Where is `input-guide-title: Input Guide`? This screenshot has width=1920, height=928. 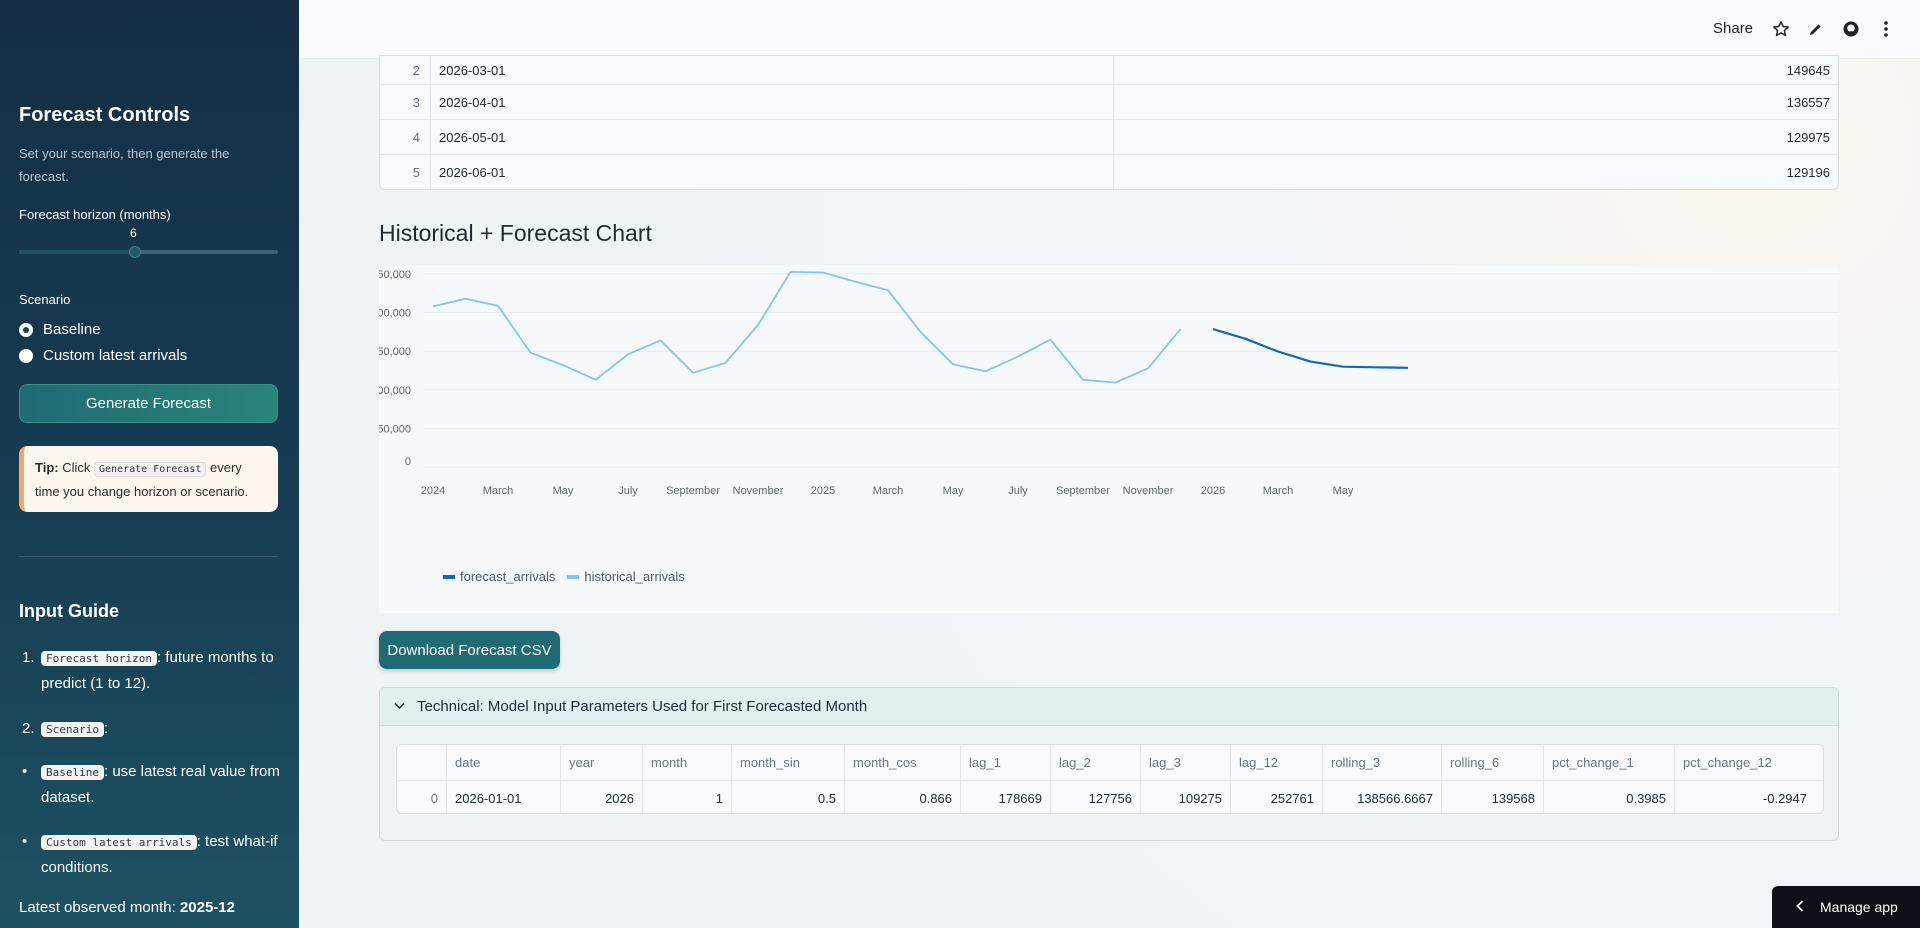
input-guide-title: Input Guide is located at coordinates (69, 611).